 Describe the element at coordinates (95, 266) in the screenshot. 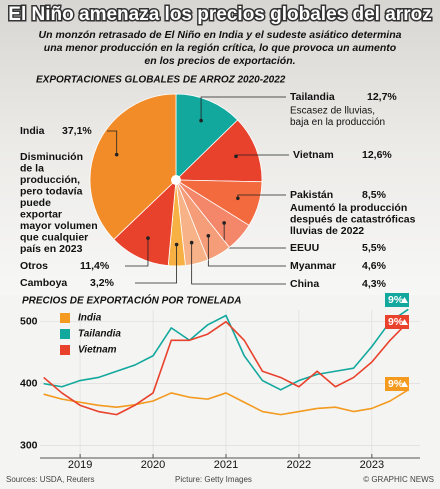

I see `slice-value: 11,4%` at that location.